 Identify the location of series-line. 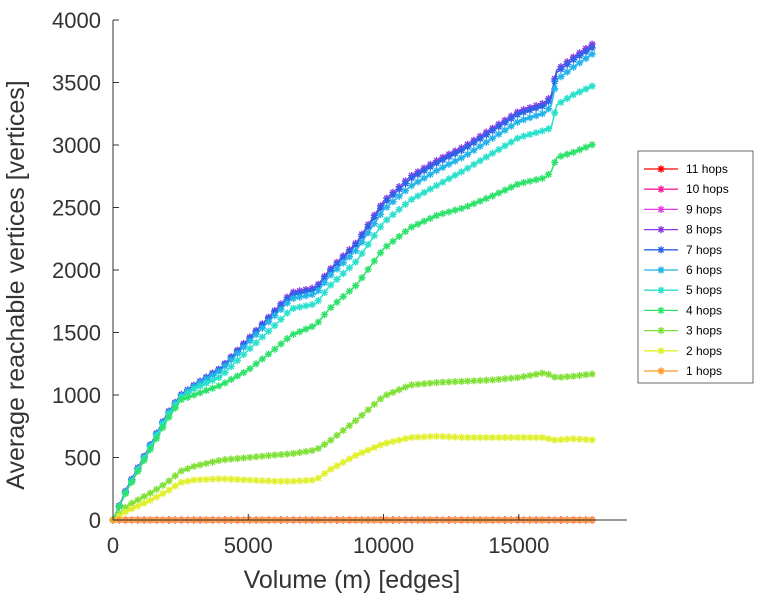
(353, 478).